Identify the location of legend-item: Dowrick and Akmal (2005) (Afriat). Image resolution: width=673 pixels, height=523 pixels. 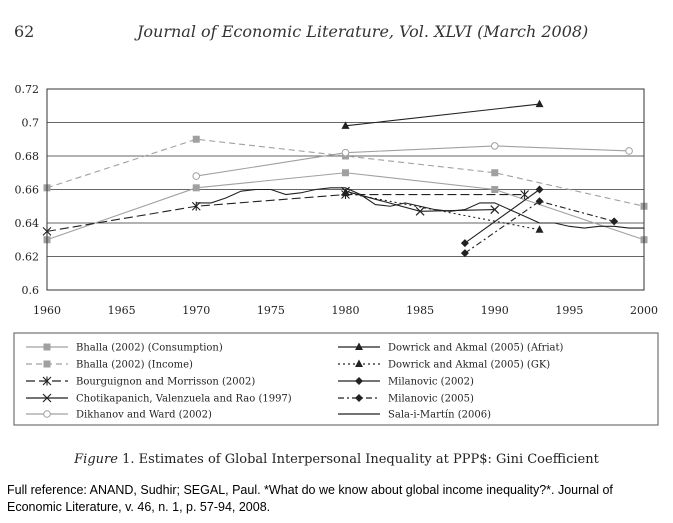
(451, 348).